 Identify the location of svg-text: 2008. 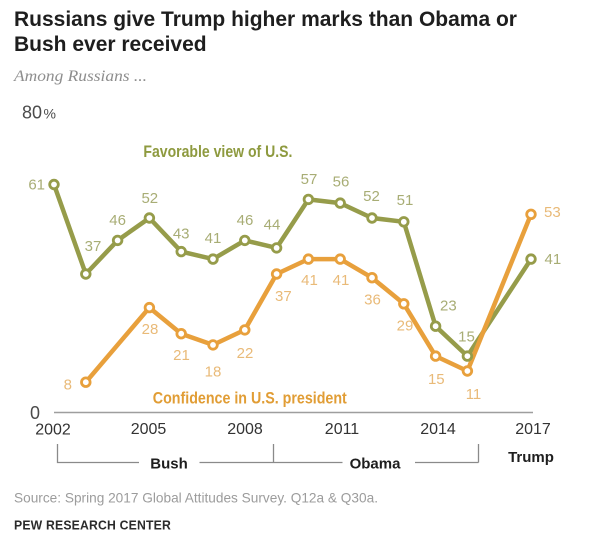
(245, 429).